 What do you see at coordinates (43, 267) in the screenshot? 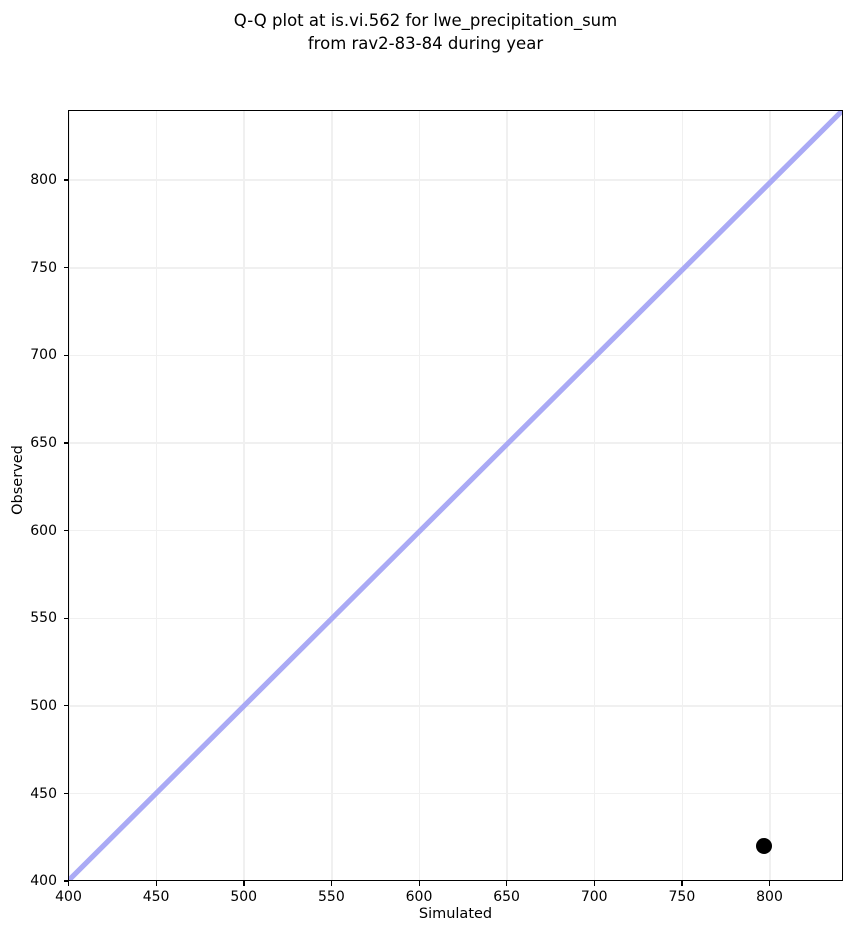
I see `tick-label-y-750: 750` at bounding box center [43, 267].